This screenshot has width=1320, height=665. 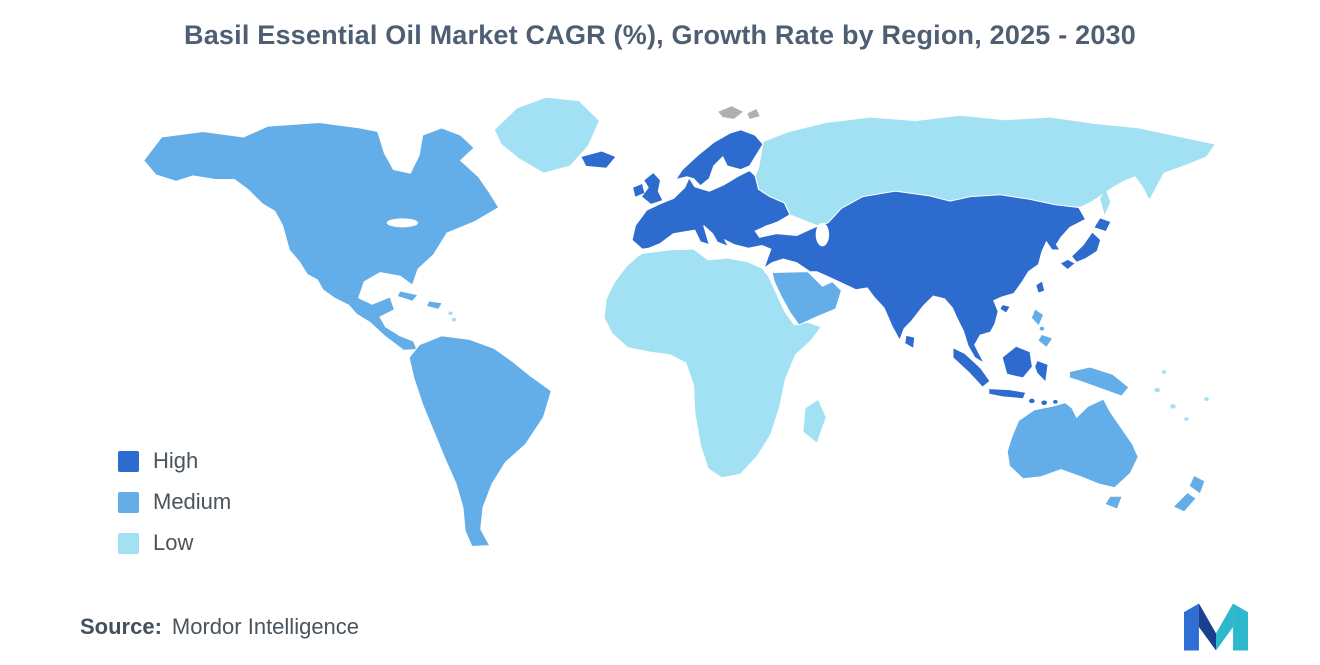 I want to click on region-borneo, so click(x=1017, y=362).